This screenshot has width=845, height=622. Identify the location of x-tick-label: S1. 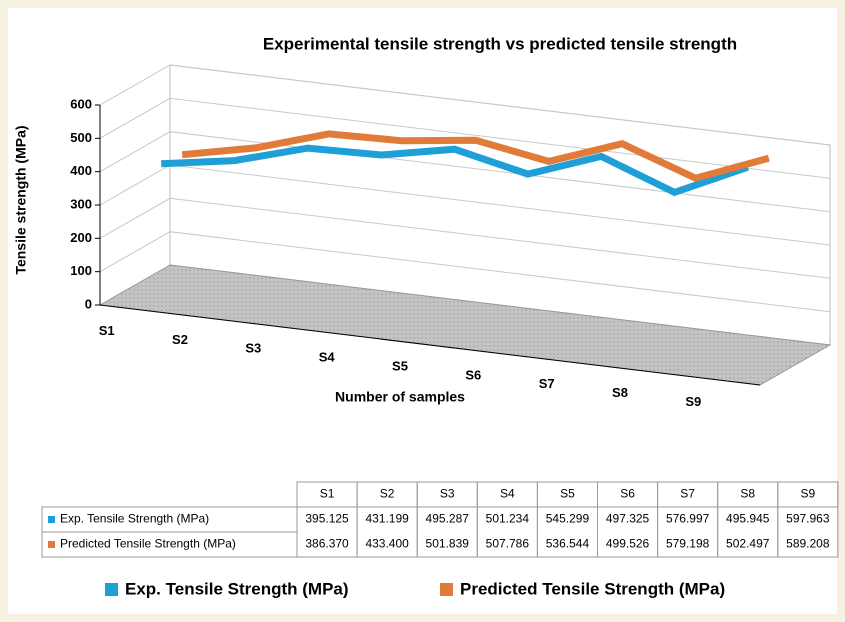
(107, 330).